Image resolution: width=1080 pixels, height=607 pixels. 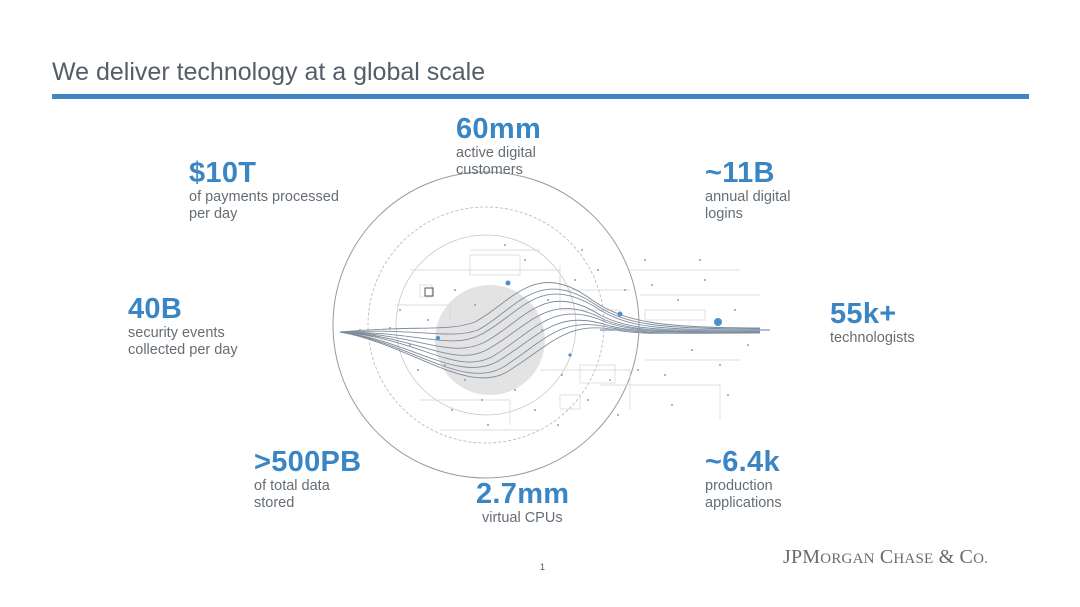 I want to click on stat-value: 60mm, so click(x=499, y=129).